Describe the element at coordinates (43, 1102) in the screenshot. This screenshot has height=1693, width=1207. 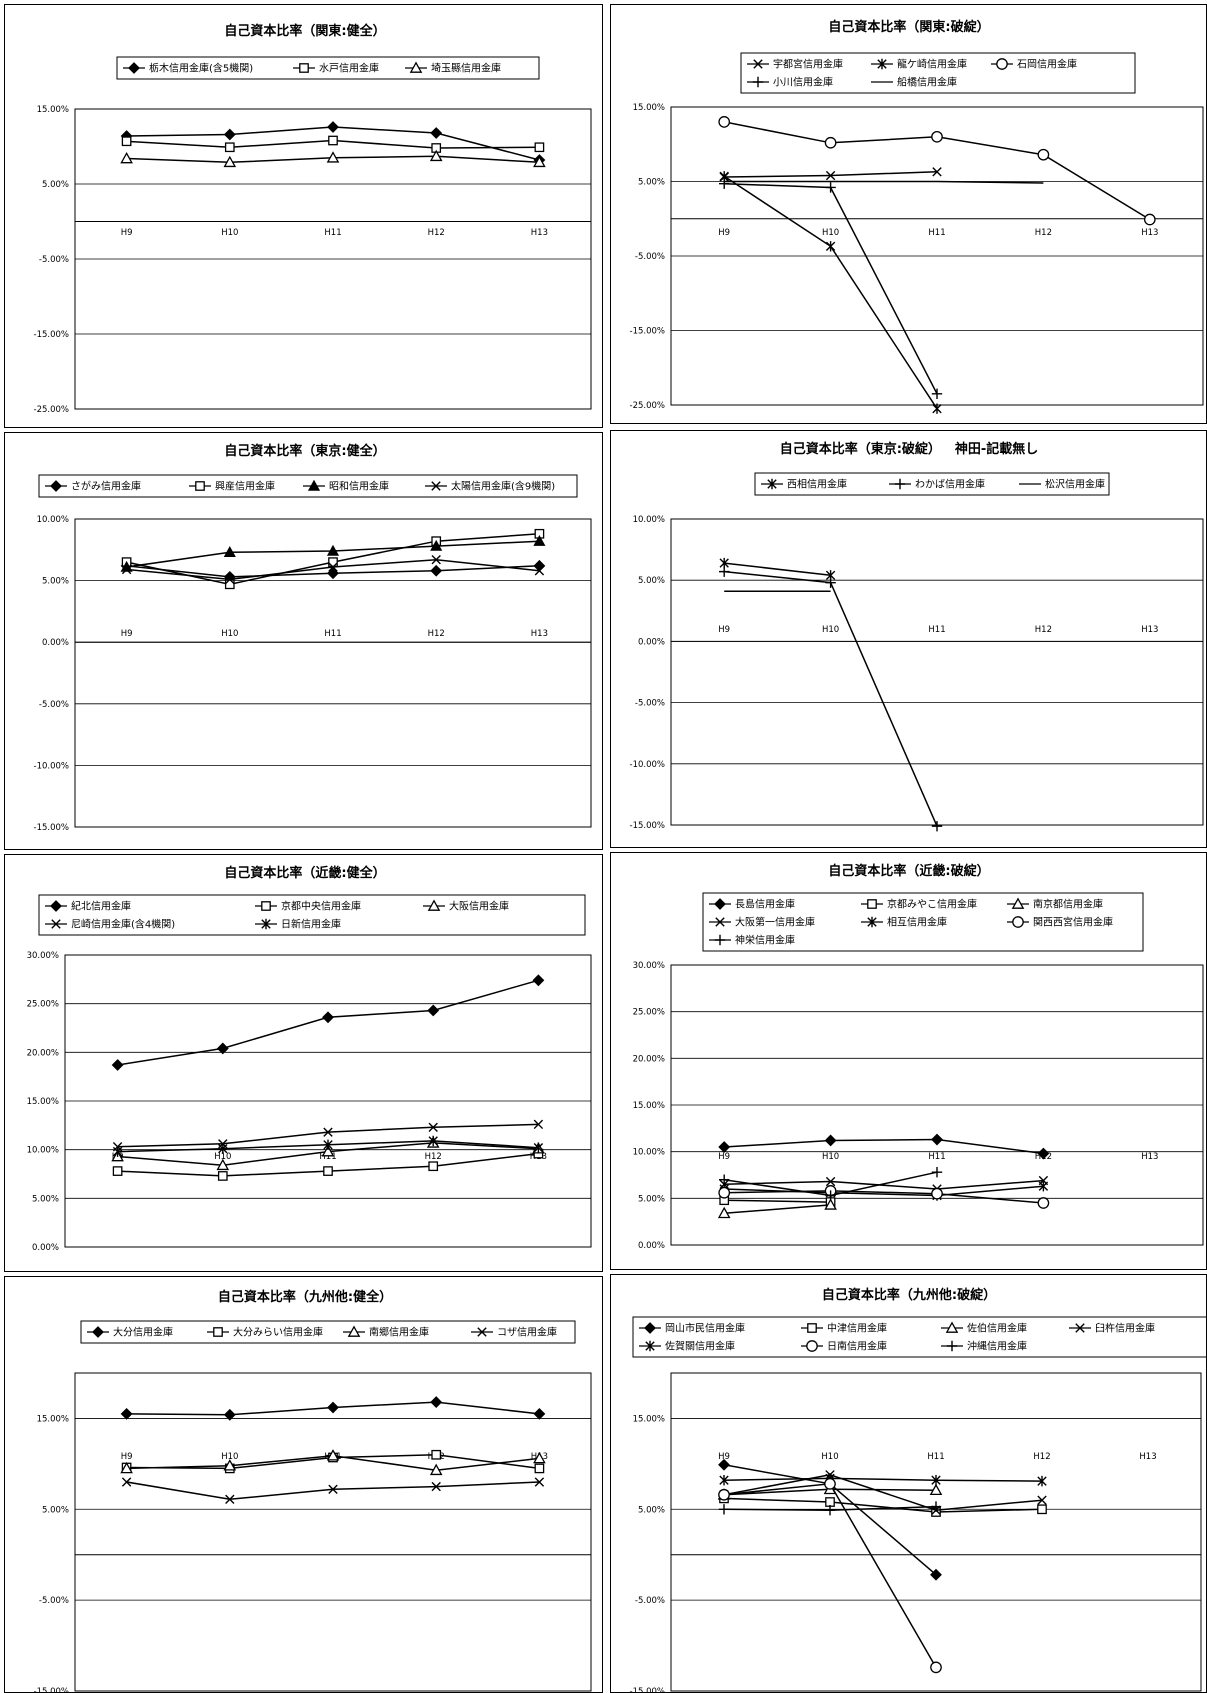
I see `y-tick-label: 15.00%` at that location.